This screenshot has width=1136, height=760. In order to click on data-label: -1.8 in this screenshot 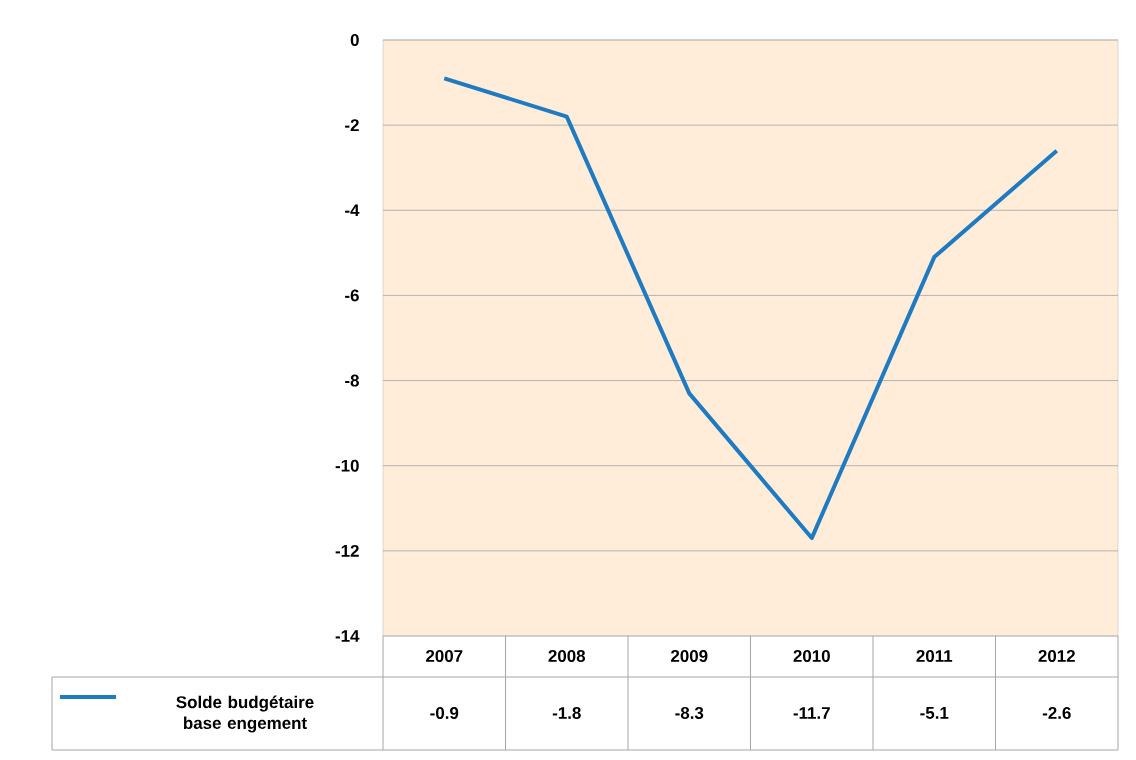, I will do `click(566, 713)`.